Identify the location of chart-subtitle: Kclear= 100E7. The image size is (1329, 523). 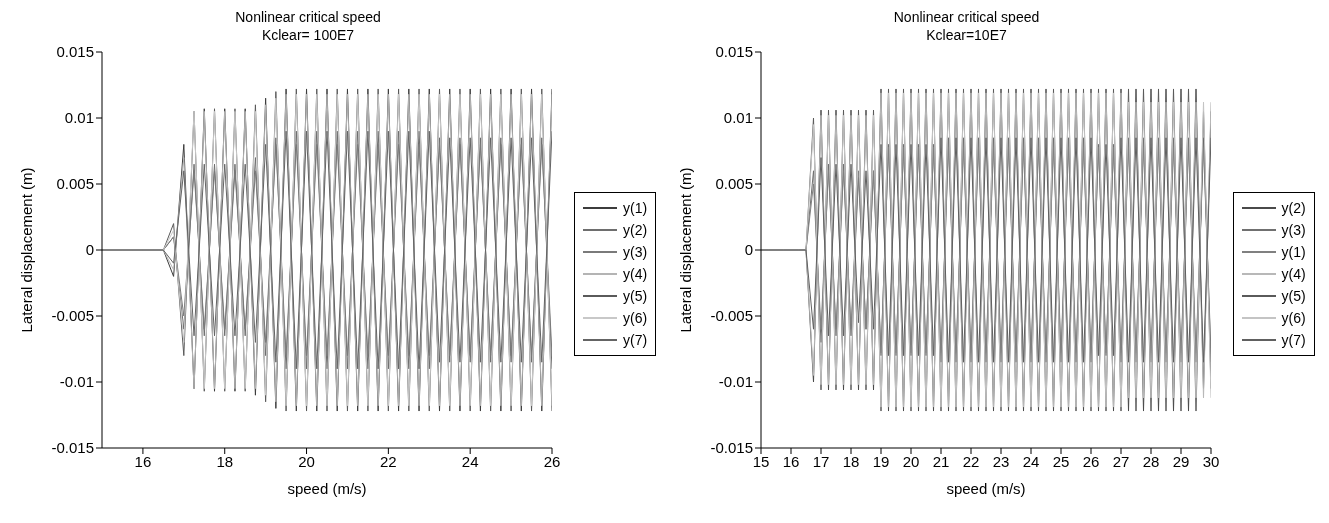
(308, 35).